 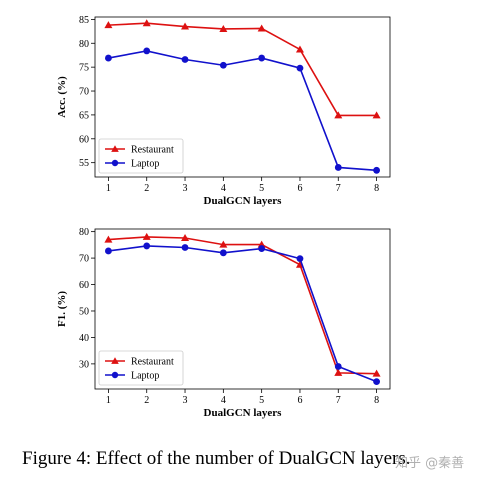 What do you see at coordinates (430, 463) in the screenshot?
I see `watermark: 知乎 @秦善` at bounding box center [430, 463].